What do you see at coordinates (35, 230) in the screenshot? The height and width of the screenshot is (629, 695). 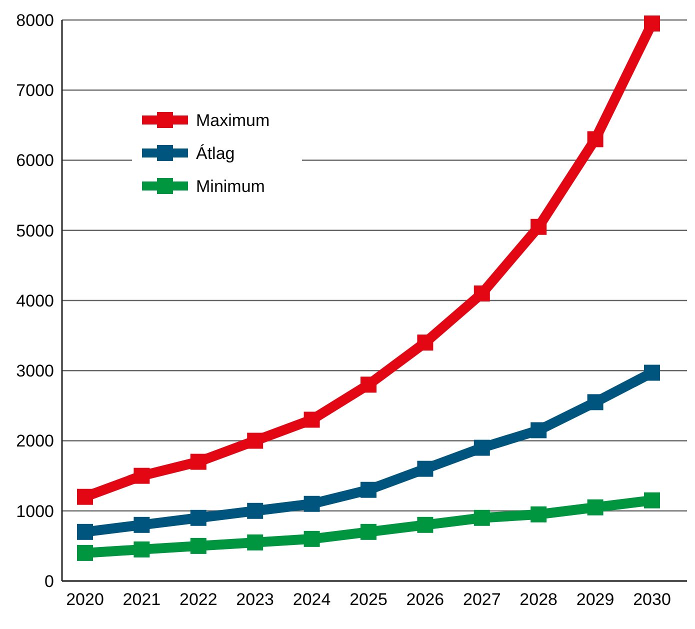 I see `y-tick-label: 5000` at bounding box center [35, 230].